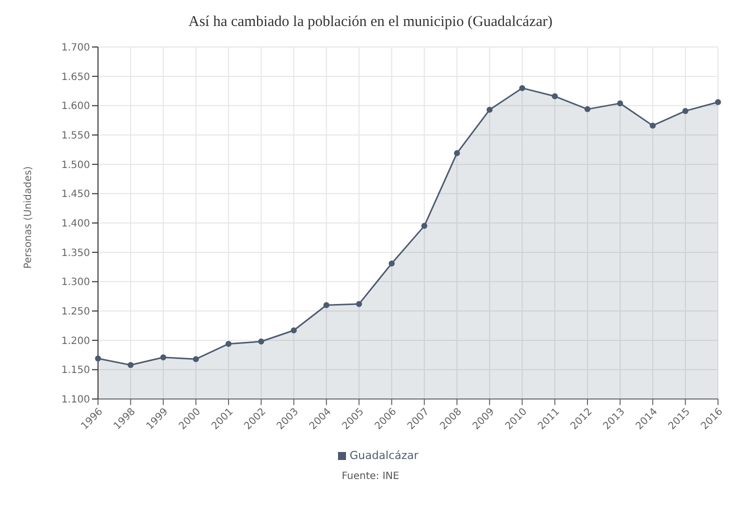 The width and height of the screenshot is (741, 531). What do you see at coordinates (75, 194) in the screenshot?
I see `y-tick-label: 1.450` at bounding box center [75, 194].